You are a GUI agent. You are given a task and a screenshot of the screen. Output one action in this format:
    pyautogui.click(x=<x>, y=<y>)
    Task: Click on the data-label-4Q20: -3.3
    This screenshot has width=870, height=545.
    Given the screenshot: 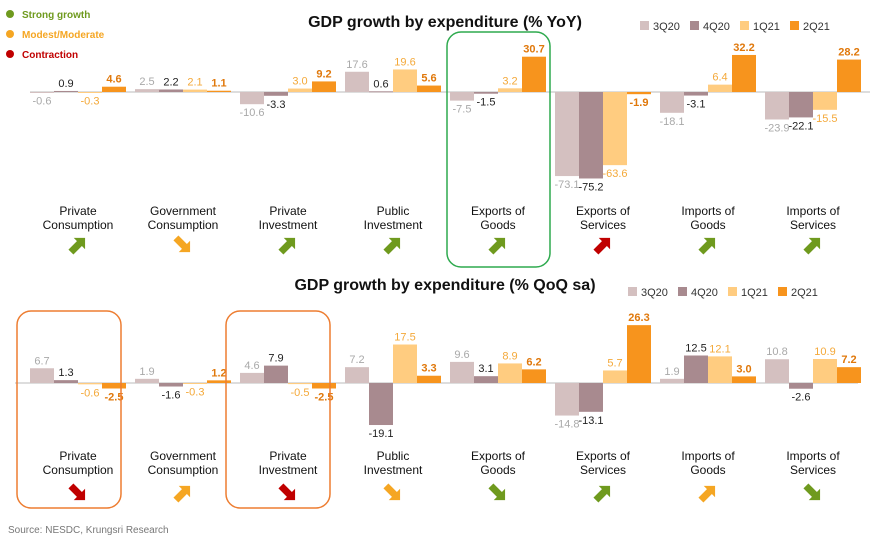 What is the action you would take?
    pyautogui.click(x=276, y=105)
    